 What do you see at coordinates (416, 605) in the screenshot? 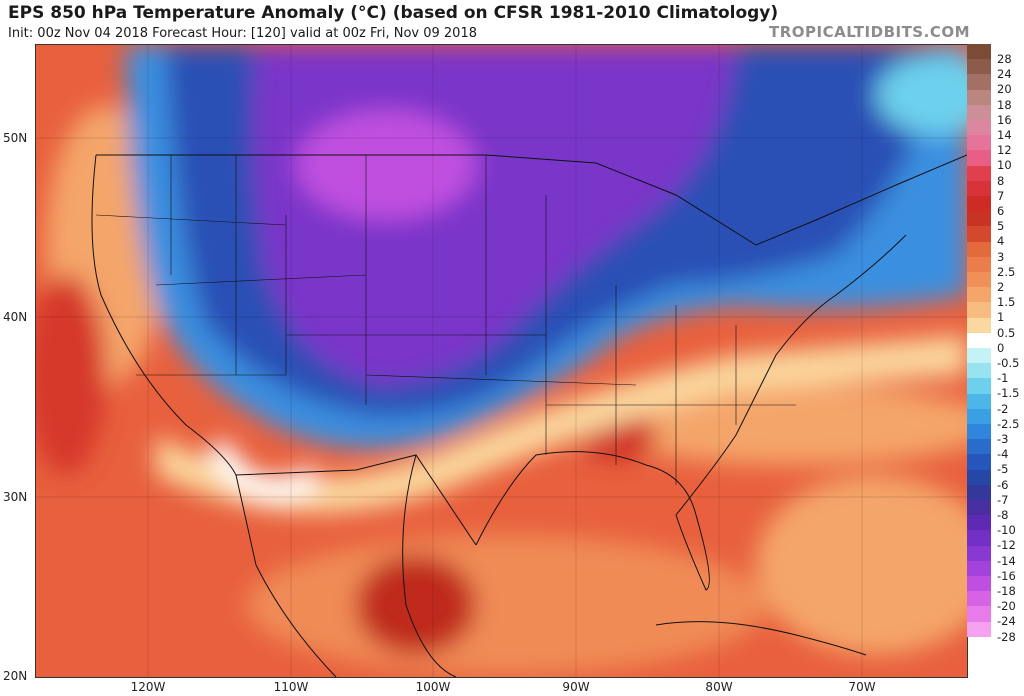
I see `hot-core-mexico` at bounding box center [416, 605].